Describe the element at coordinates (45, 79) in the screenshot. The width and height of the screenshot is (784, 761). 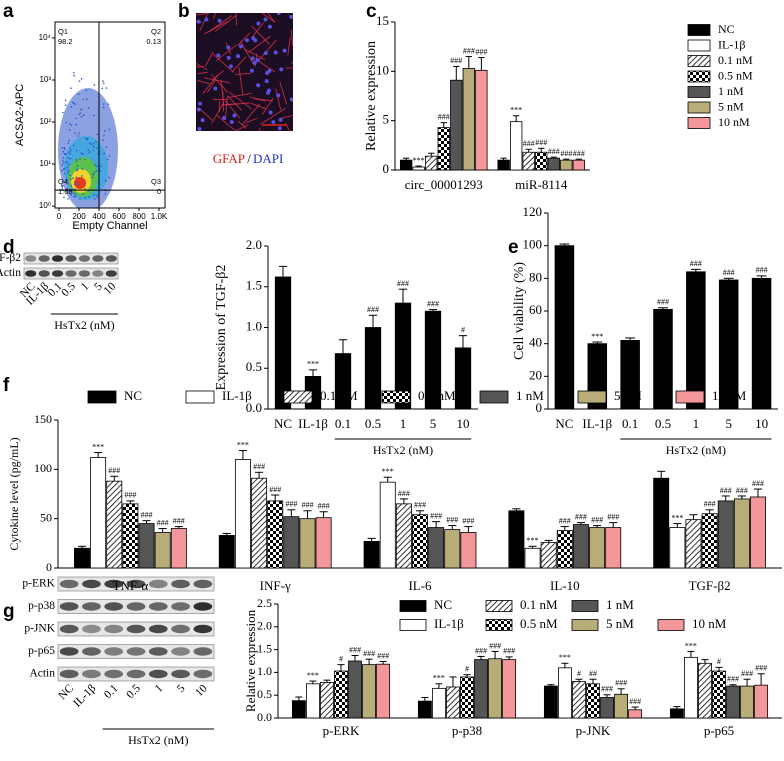
I see `y-tick-label: 10³` at that location.